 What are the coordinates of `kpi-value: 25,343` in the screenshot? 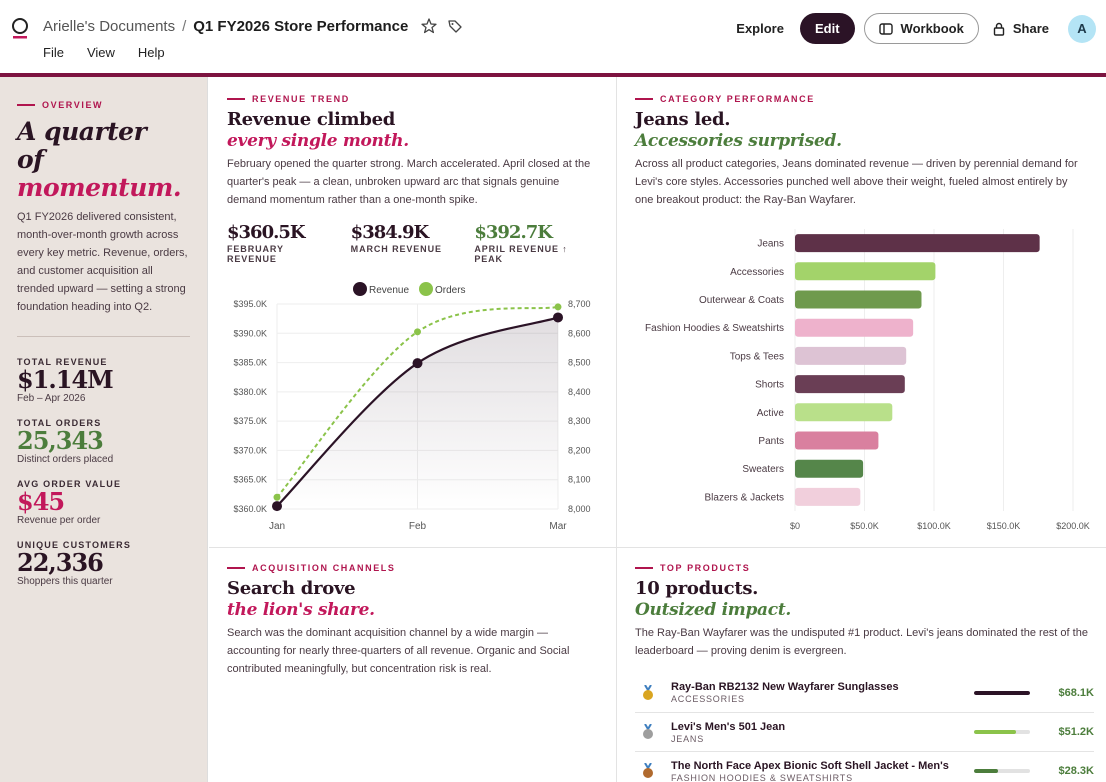 It's located at (60, 440).